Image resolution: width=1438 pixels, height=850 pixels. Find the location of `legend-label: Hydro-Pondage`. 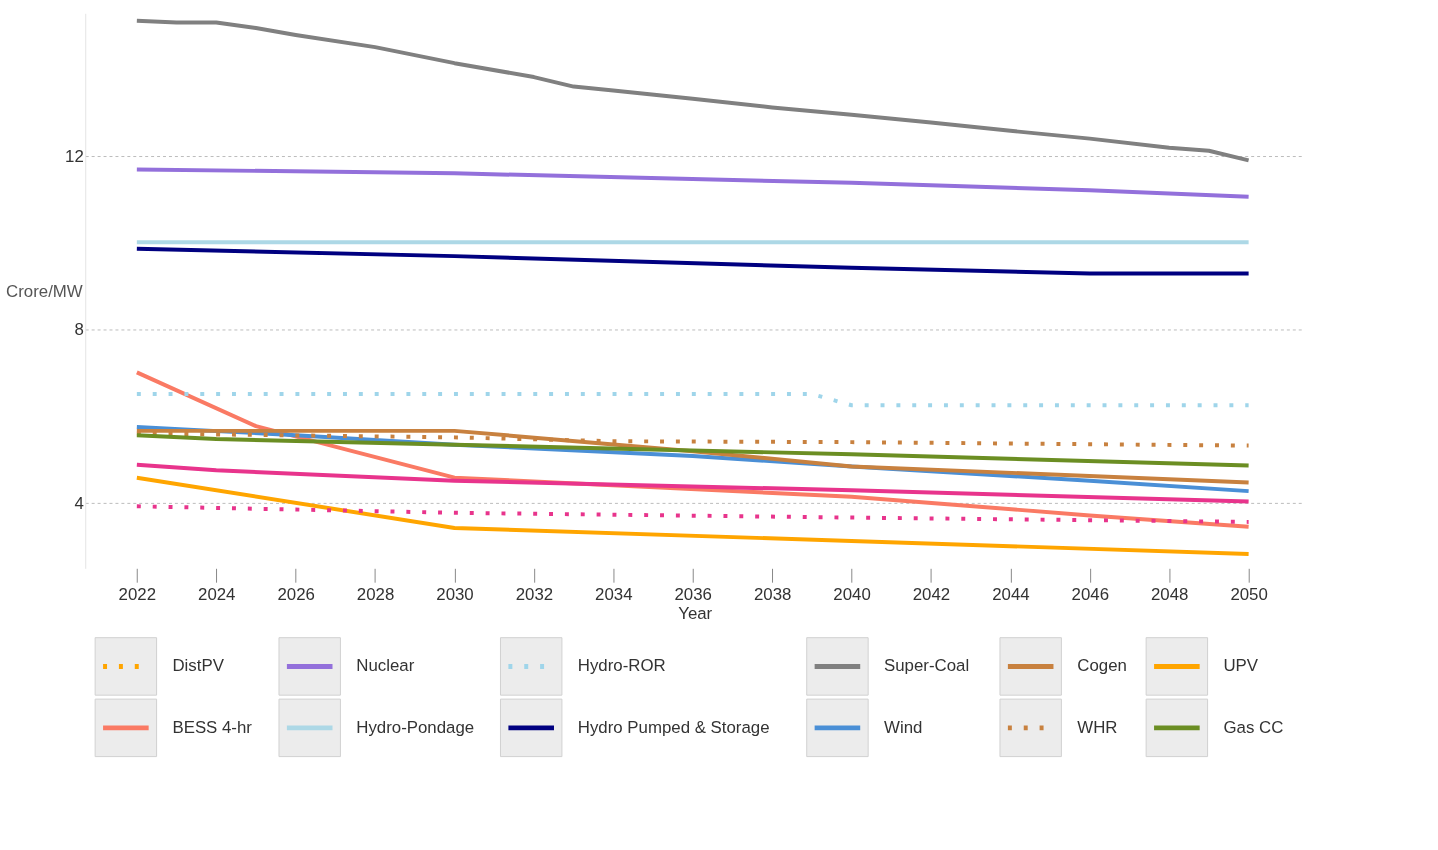

legend-label: Hydro-Pondage is located at coordinates (415, 727).